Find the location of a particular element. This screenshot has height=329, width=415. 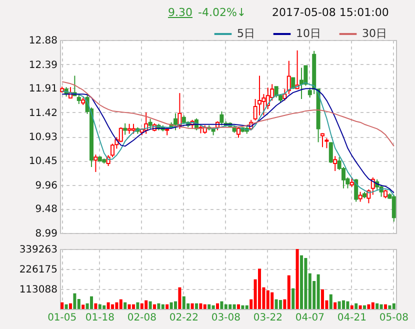

legend-label: 5日 is located at coordinates (246, 33).